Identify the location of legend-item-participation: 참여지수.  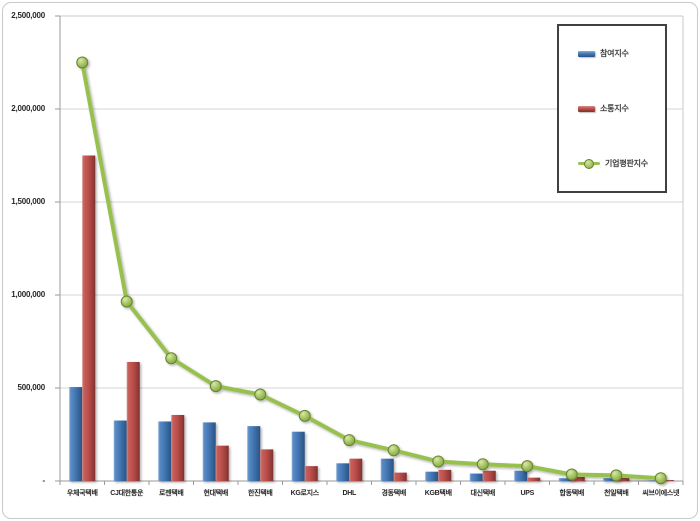
(621, 53).